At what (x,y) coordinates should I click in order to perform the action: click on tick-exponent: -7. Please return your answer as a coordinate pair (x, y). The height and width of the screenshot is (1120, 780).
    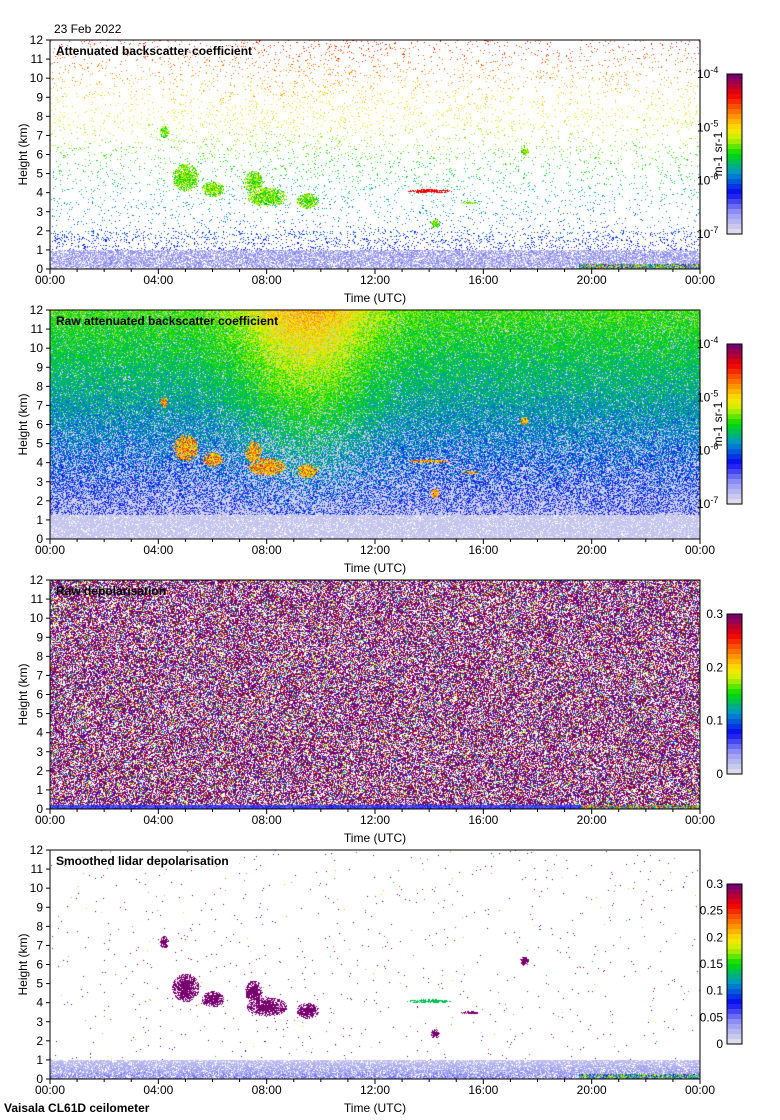
    Looking at the image, I should click on (714, 230).